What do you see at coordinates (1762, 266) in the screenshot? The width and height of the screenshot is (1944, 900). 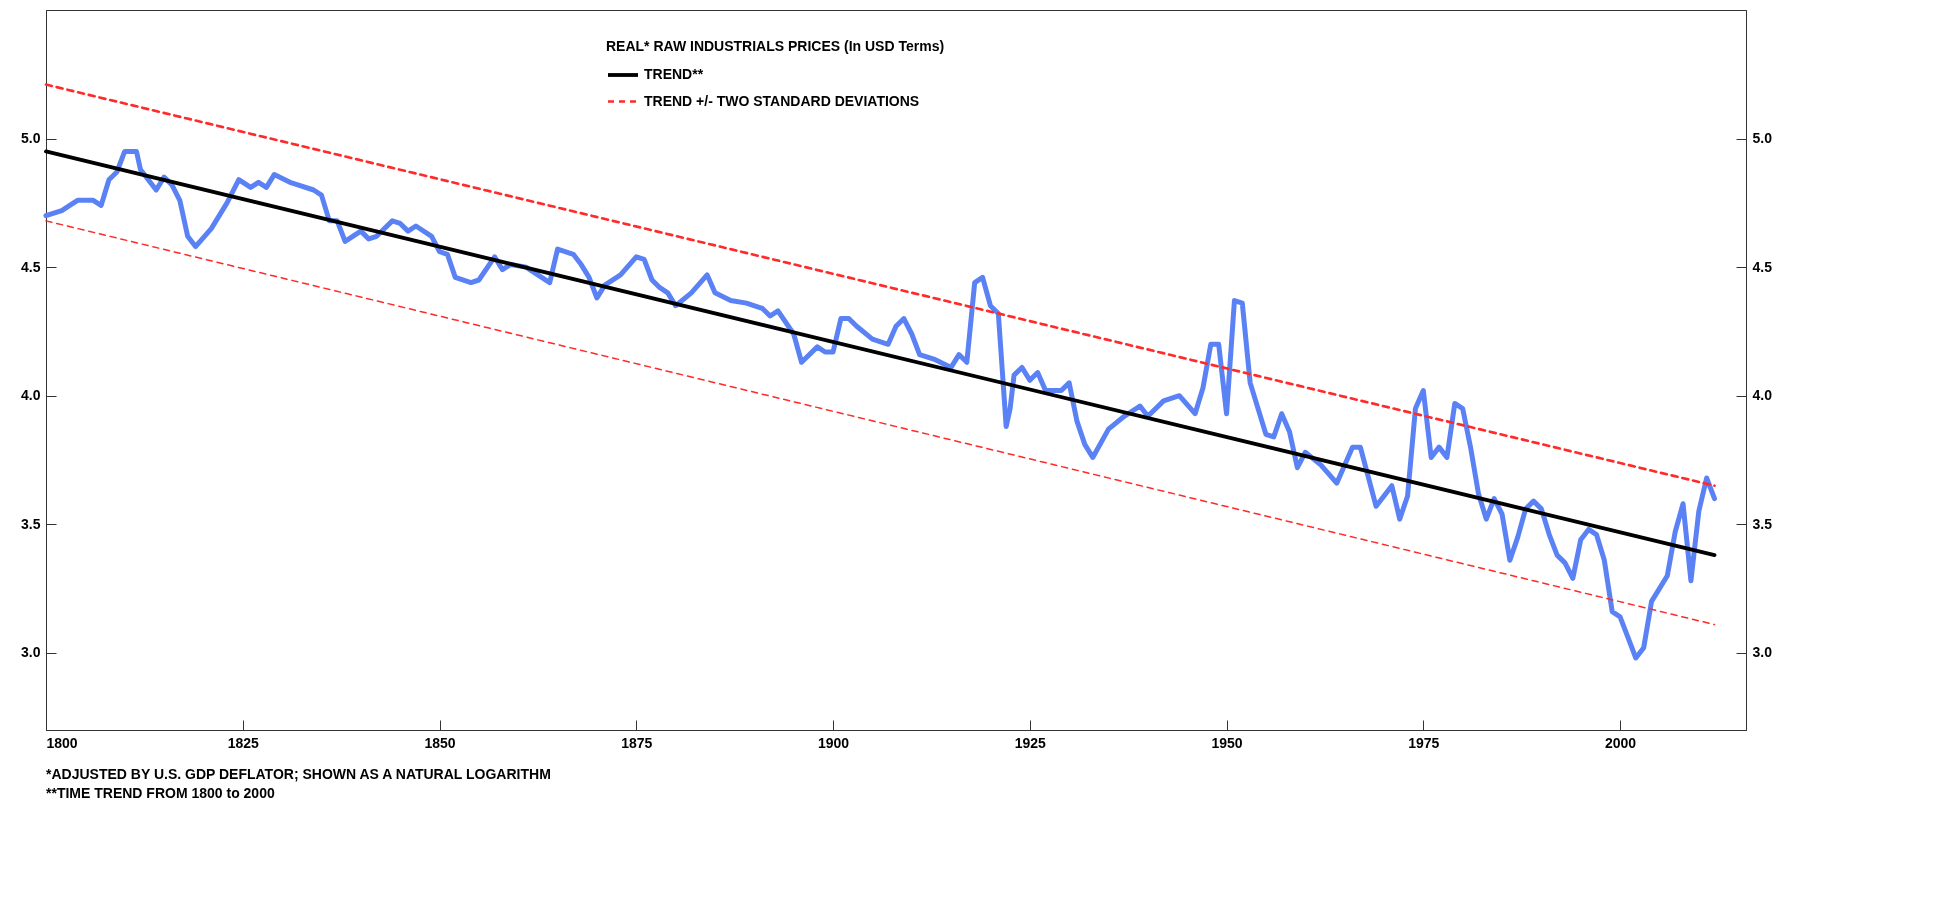 I see `y2-tick-label: 4.5` at bounding box center [1762, 266].